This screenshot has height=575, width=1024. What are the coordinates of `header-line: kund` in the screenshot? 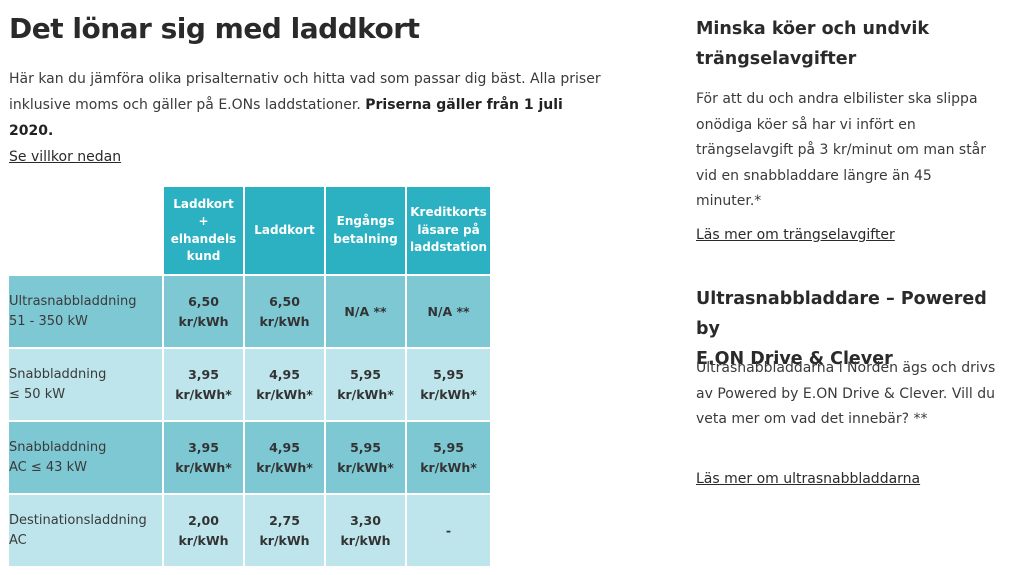 It's located at (203, 256).